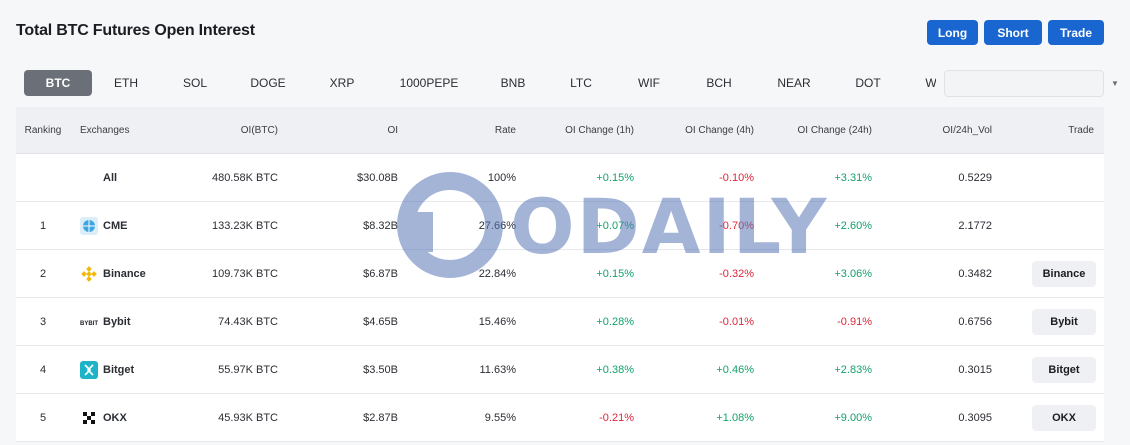 The height and width of the screenshot is (445, 1130). I want to click on tab-doge: DOGE, so click(268, 83).